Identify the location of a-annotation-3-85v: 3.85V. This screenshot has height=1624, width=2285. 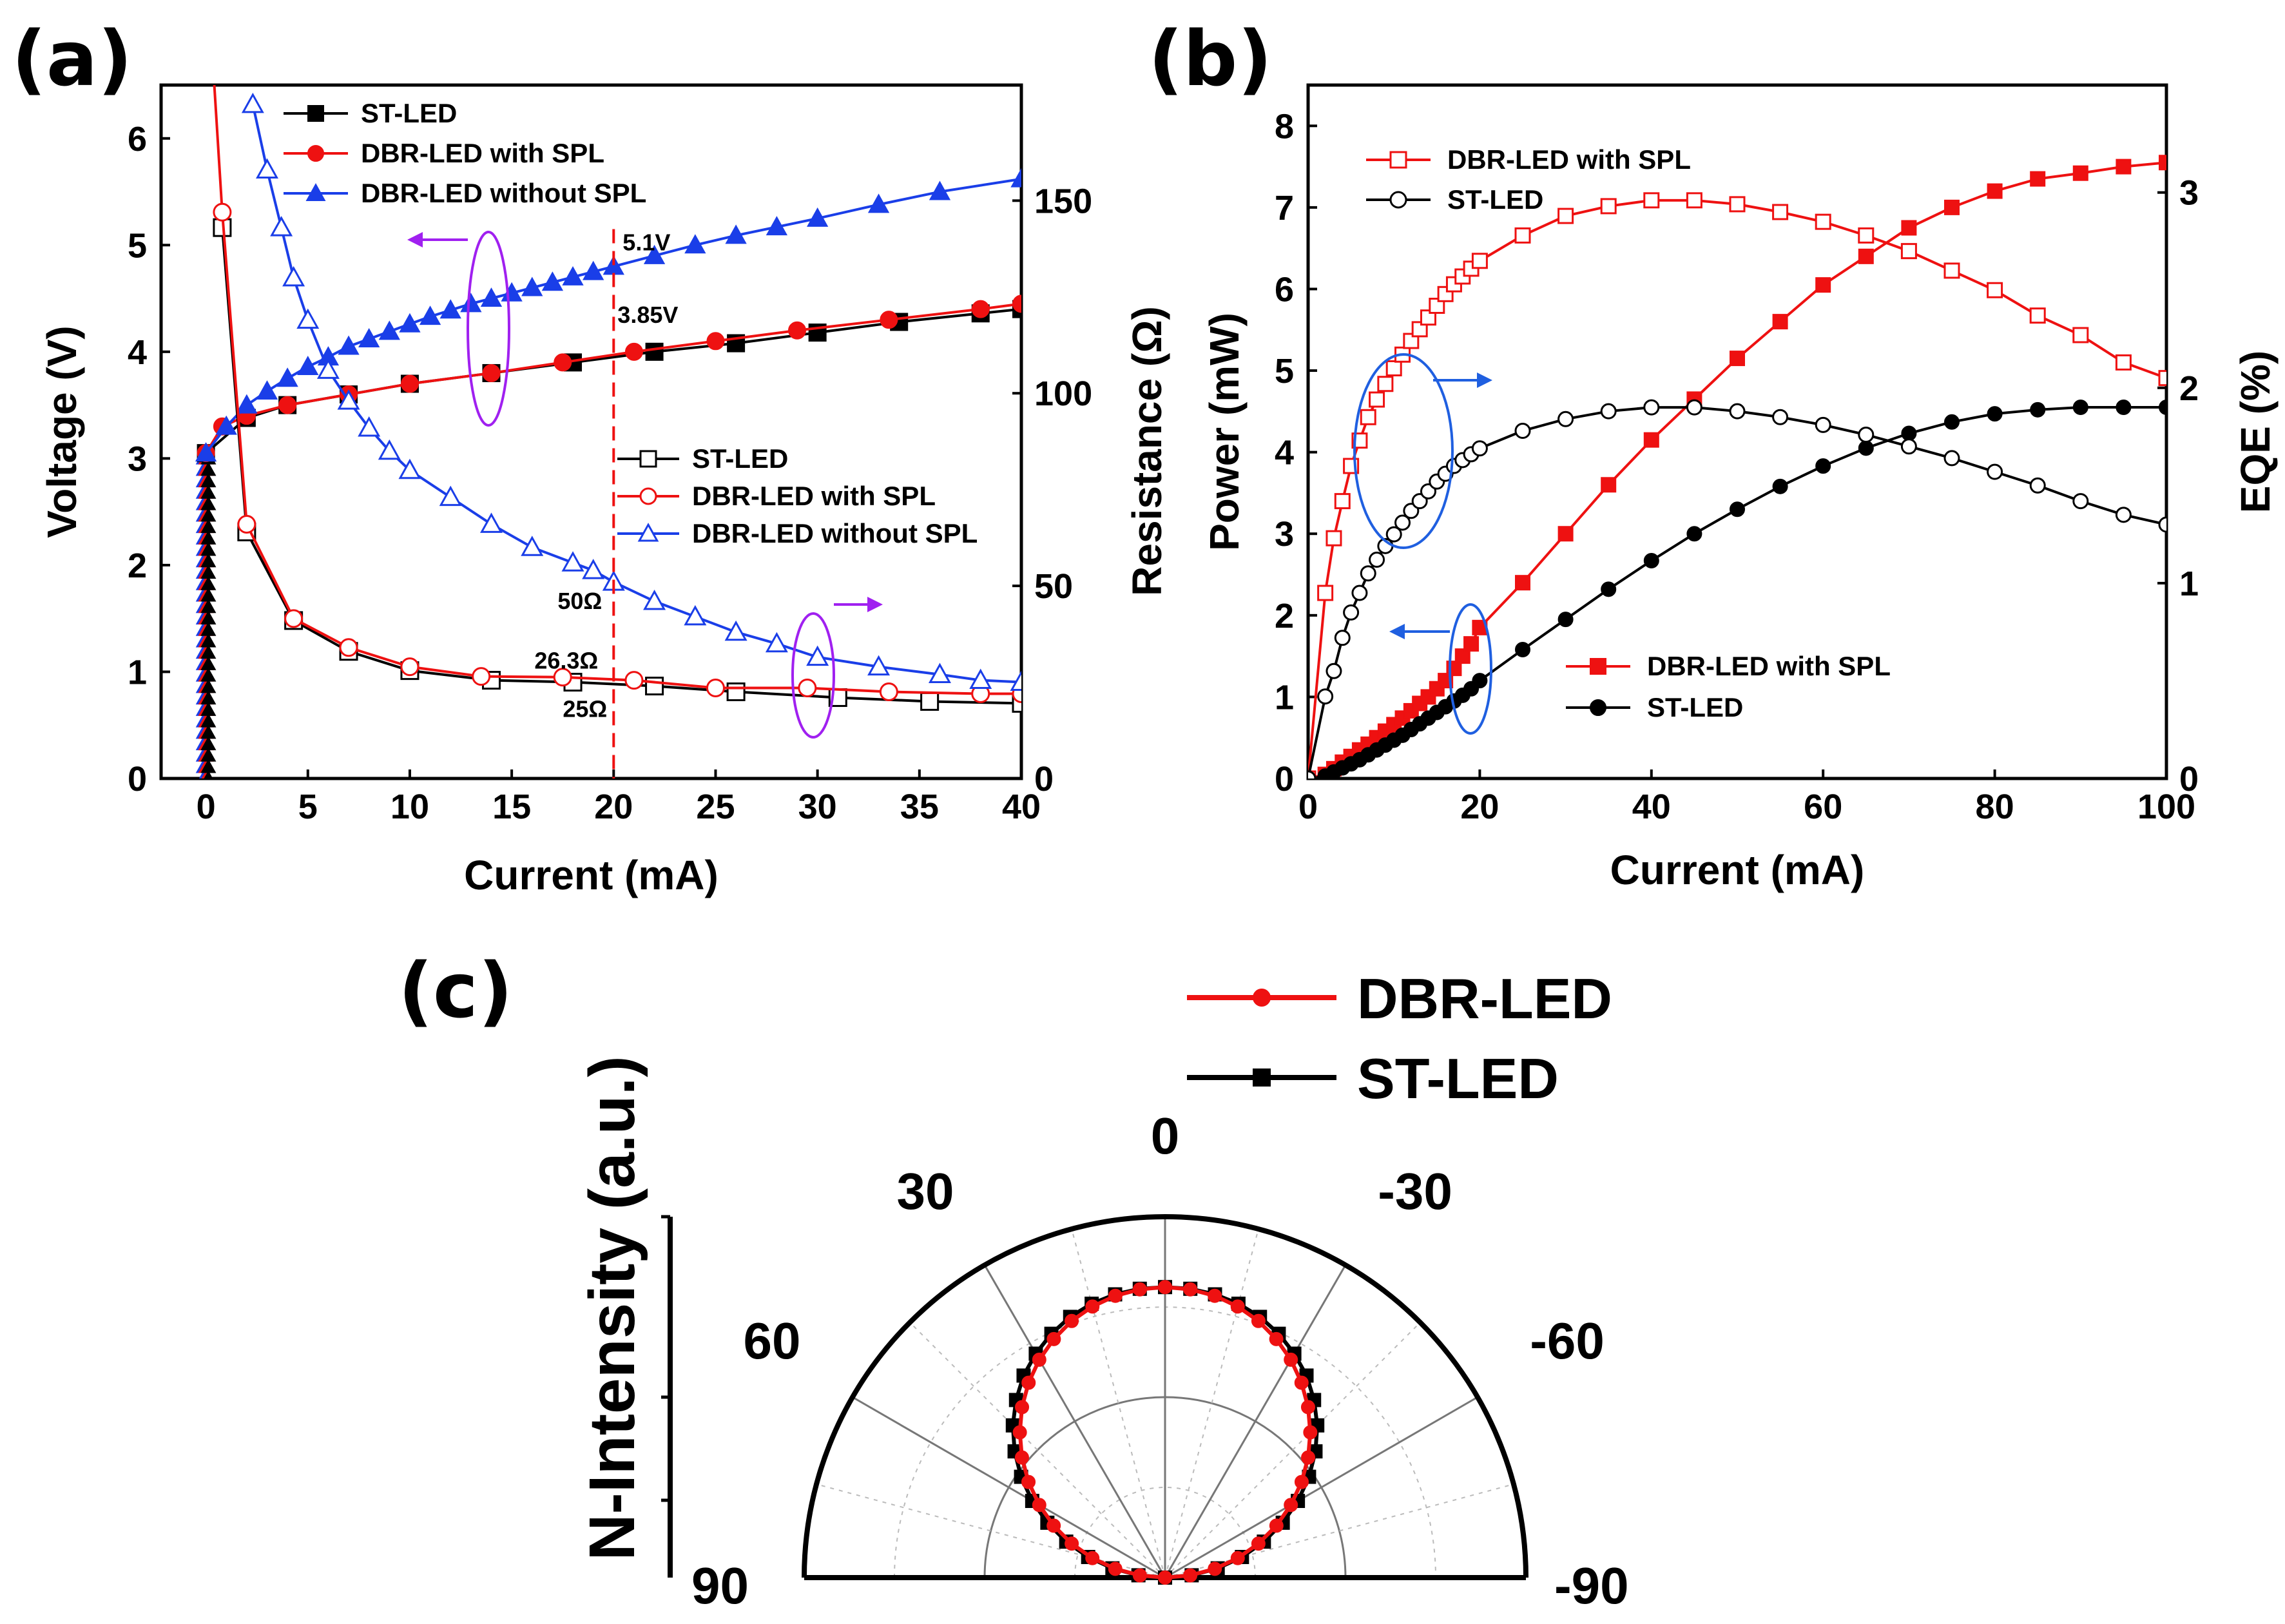
(647, 315).